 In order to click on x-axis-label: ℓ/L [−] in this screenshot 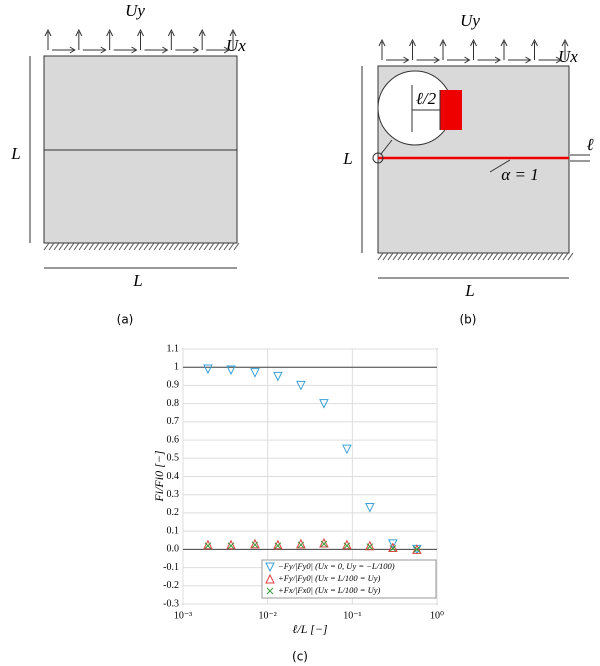, I will do `click(310, 629)`.